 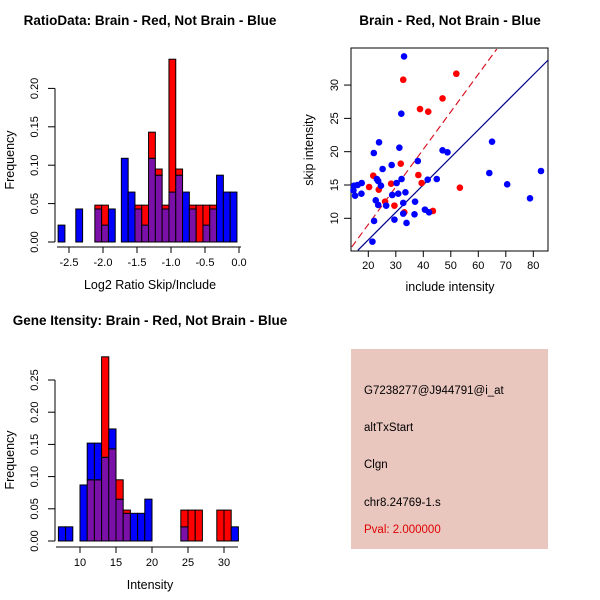 What do you see at coordinates (188, 563) in the screenshot?
I see `x-tick-label: 25` at bounding box center [188, 563].